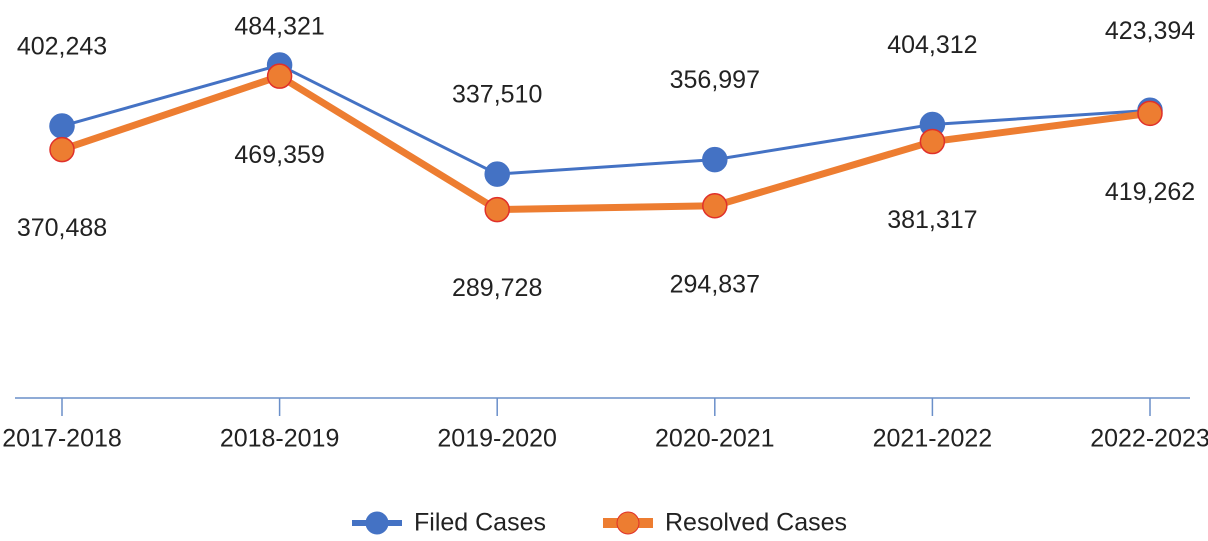 The height and width of the screenshot is (541, 1208). I want to click on x-tick-label: 2022-2023, so click(1149, 439).